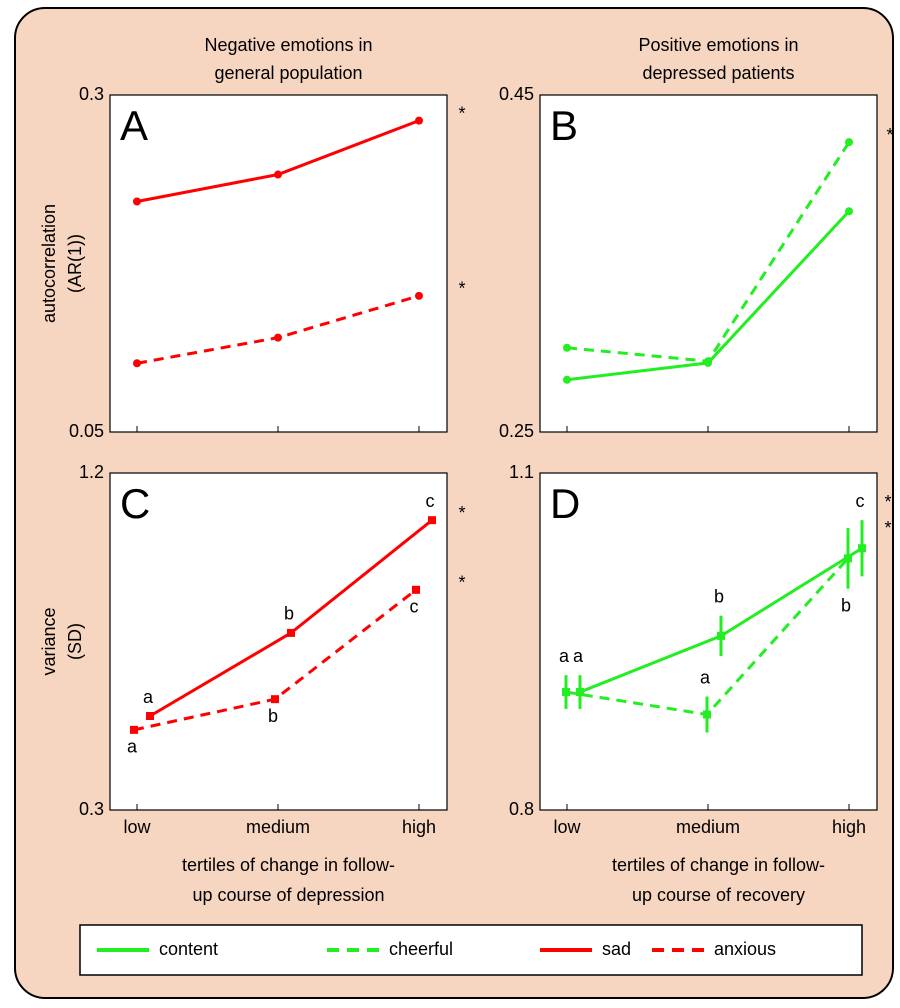 The height and width of the screenshot is (1008, 900). Describe the element at coordinates (49, 263) in the screenshot. I see `y-axis-label: autocorrelation` at that location.